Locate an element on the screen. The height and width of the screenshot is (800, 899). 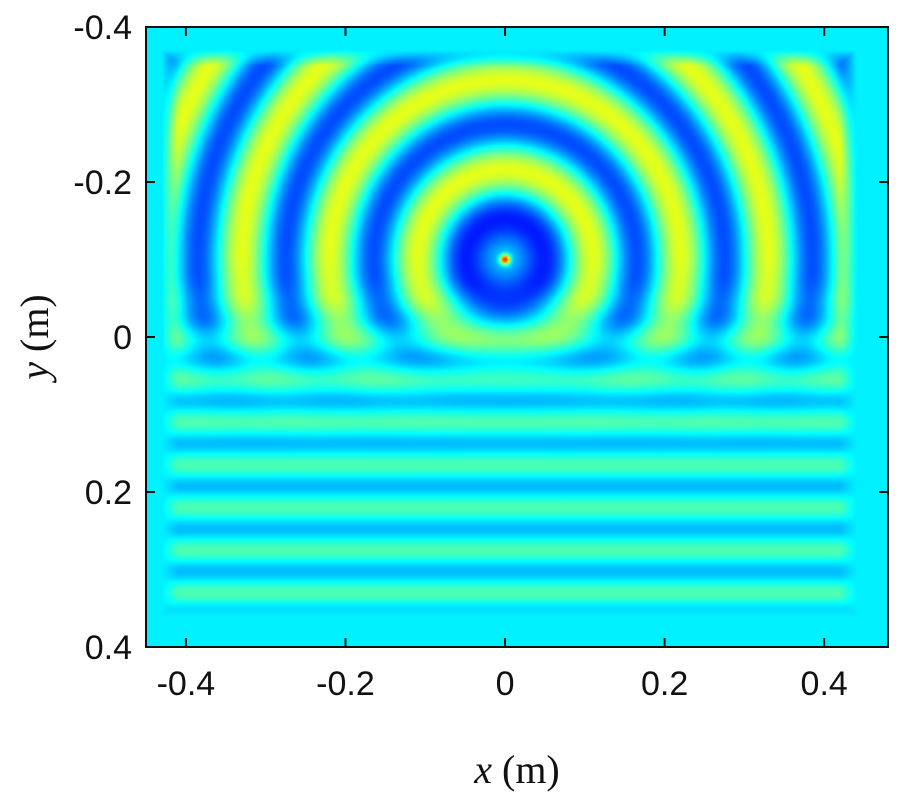
x-tick-label: -0.2 is located at coordinates (345, 684).